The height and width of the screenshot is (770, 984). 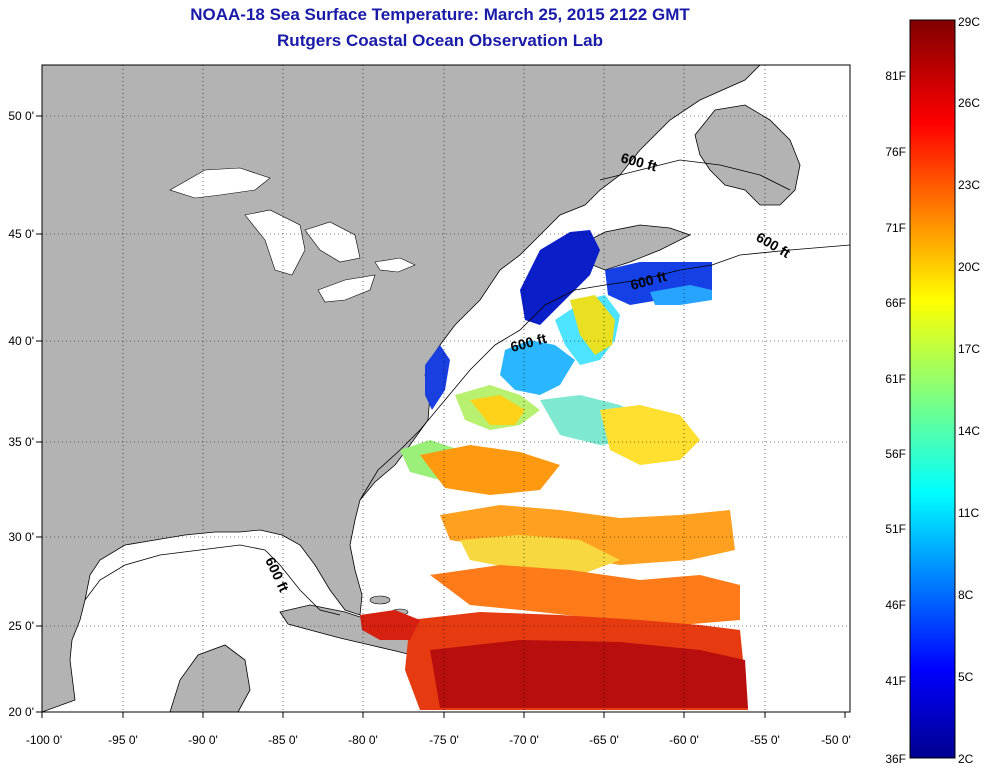 What do you see at coordinates (968, 513) in the screenshot?
I see `colorbar-c-label: 11C` at bounding box center [968, 513].